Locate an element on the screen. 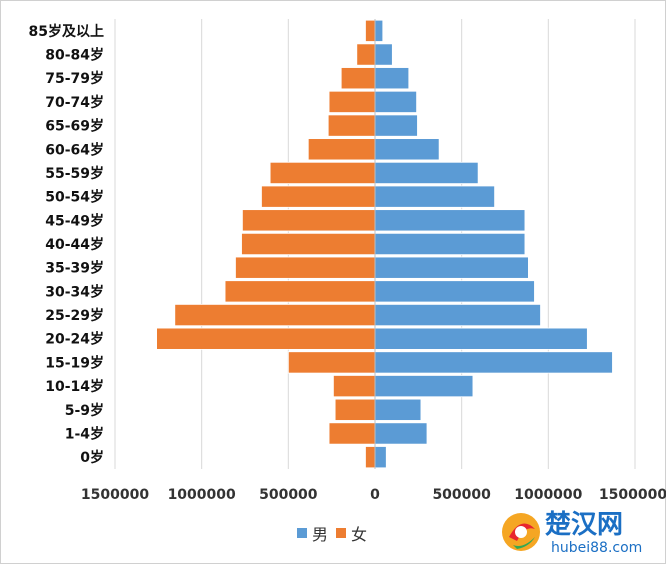 This screenshot has height=565, width=666. legend: 男 女 is located at coordinates (332, 534).